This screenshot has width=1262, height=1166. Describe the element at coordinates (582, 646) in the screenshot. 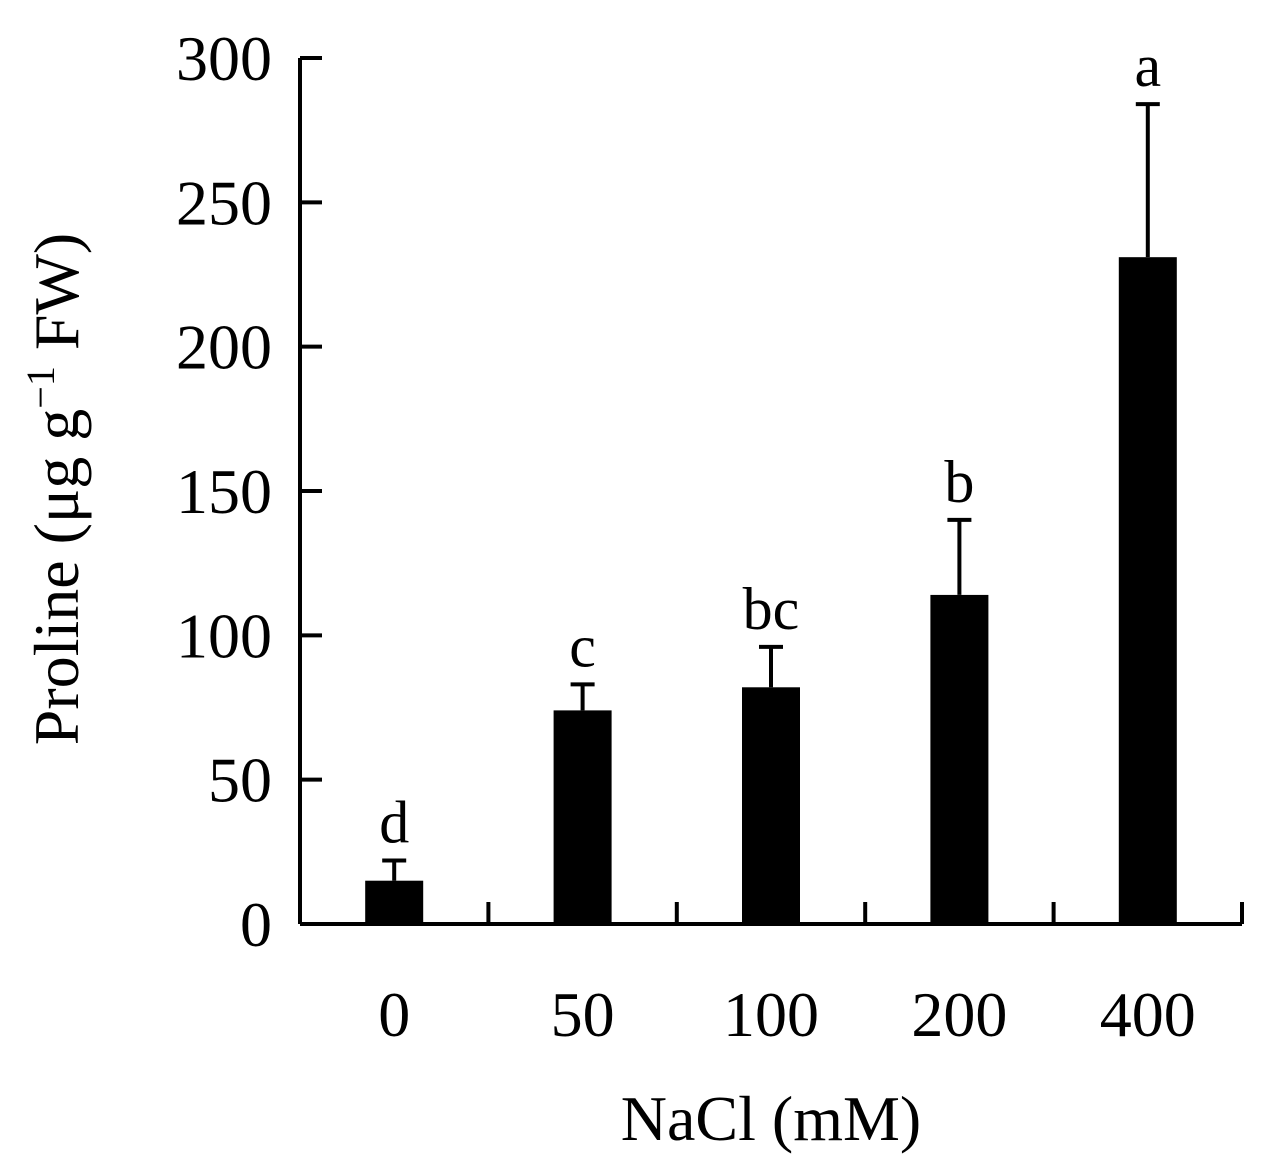

I see `significance-label-50: c` at that location.